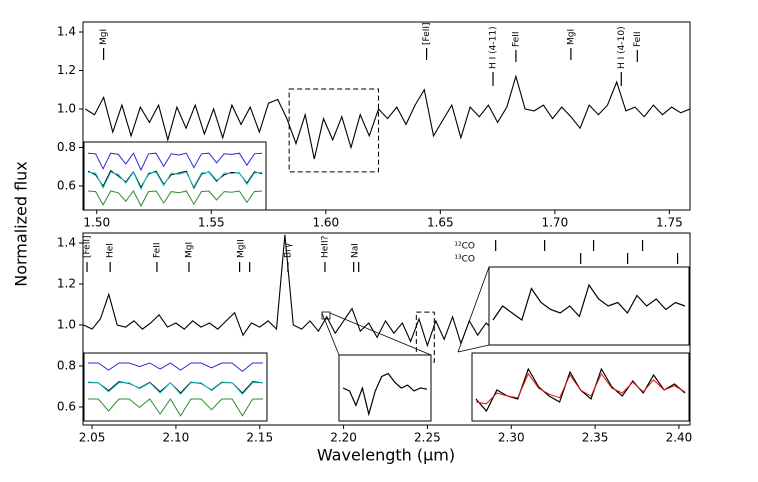 This screenshot has width=758, height=482. Describe the element at coordinates (259, 438) in the screenshot. I see `x-tick-label: 2.15` at that location.